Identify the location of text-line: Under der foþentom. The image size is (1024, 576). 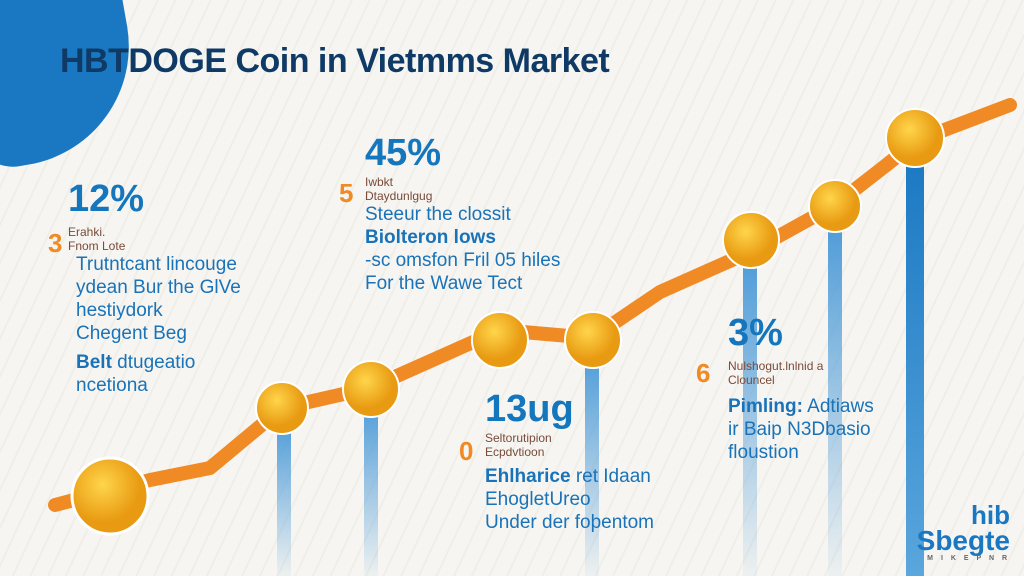
(569, 522).